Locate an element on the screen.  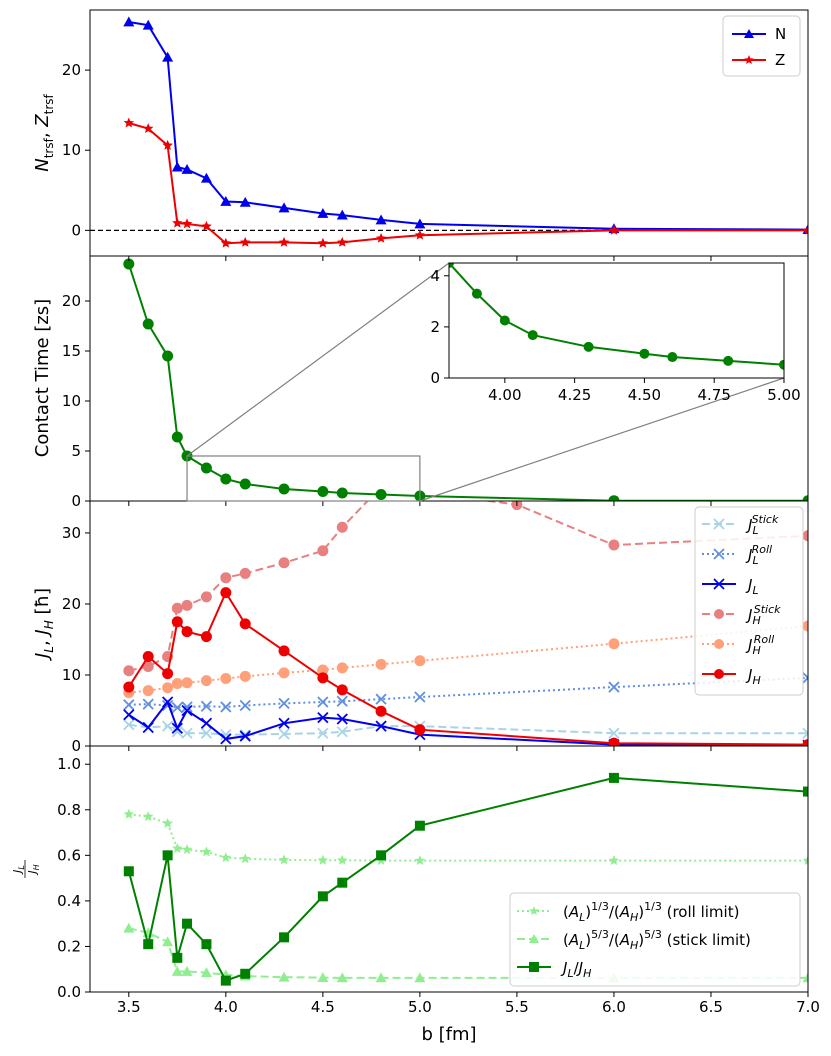
panel4-ytick-label-2: 0.4 is located at coordinates (69, 901).